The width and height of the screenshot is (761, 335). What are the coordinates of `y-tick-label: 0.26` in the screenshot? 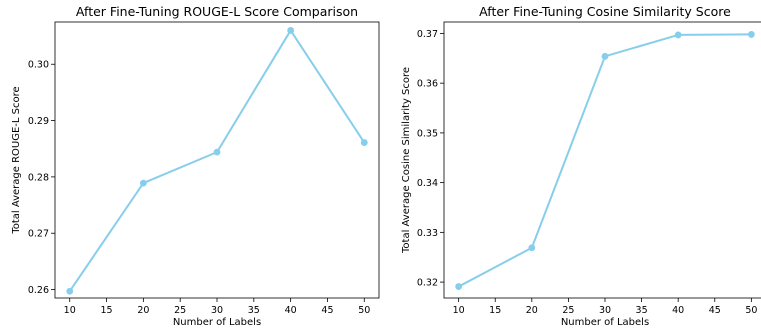 It's located at (38, 290).